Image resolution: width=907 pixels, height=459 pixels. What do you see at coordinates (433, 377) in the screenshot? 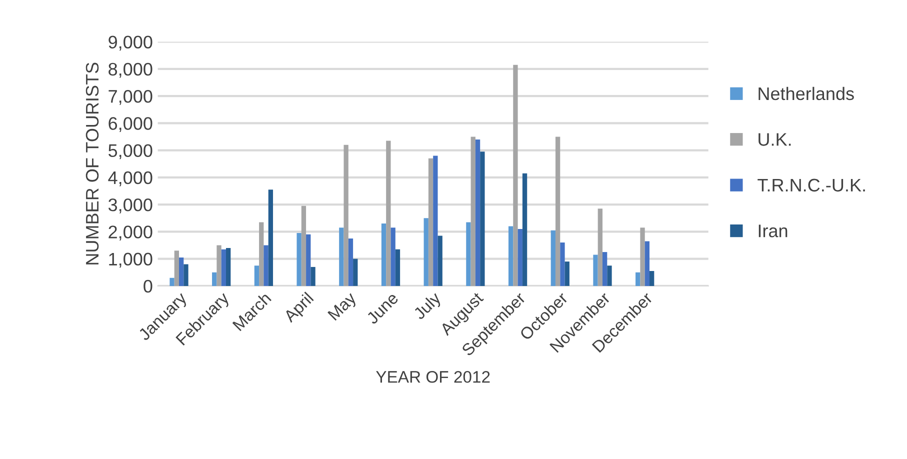
I see `x-axis-title: YEAR OF 2012` at bounding box center [433, 377].